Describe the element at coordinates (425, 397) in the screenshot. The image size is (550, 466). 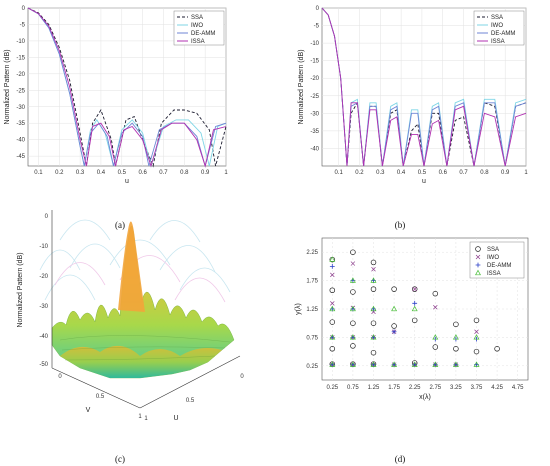
I see `x-axis-label: x(λ)` at that location.